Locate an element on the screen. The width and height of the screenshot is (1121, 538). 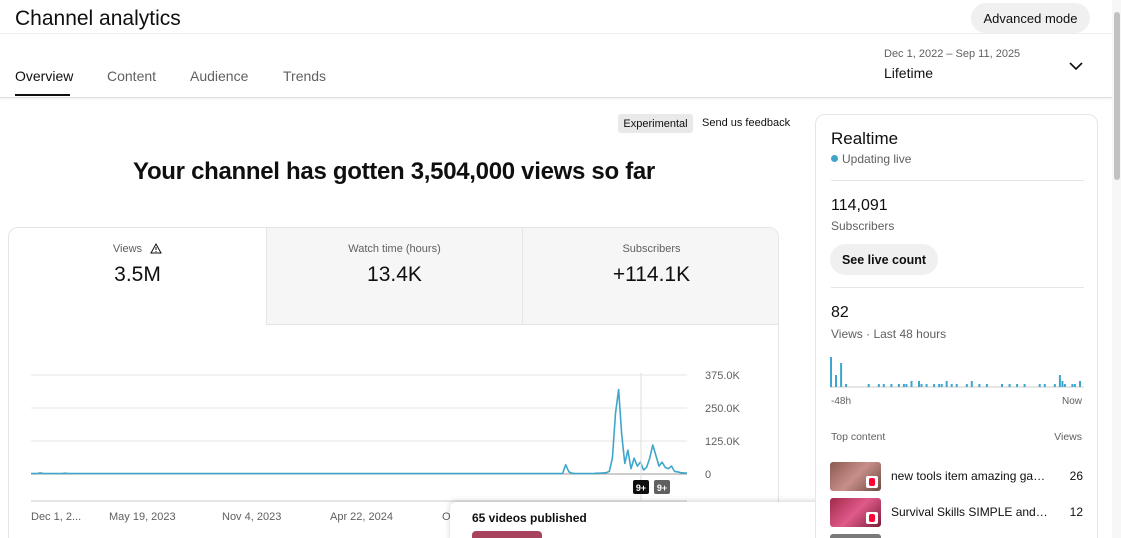
date-range-dates: Dec 1, 2022 – Sep 11, 2025 is located at coordinates (952, 54).